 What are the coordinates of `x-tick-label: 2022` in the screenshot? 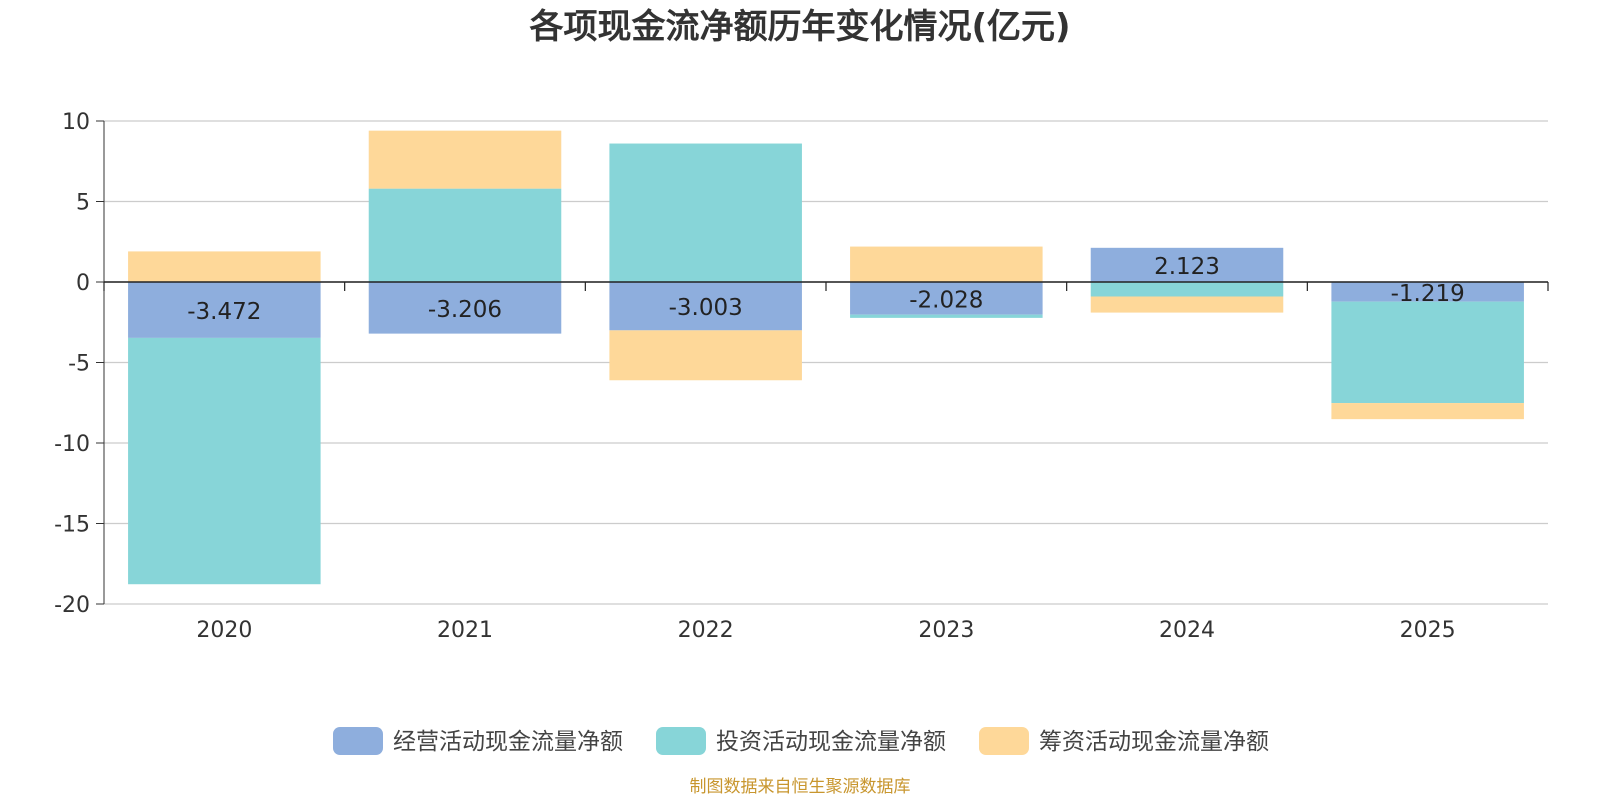 It's located at (706, 630).